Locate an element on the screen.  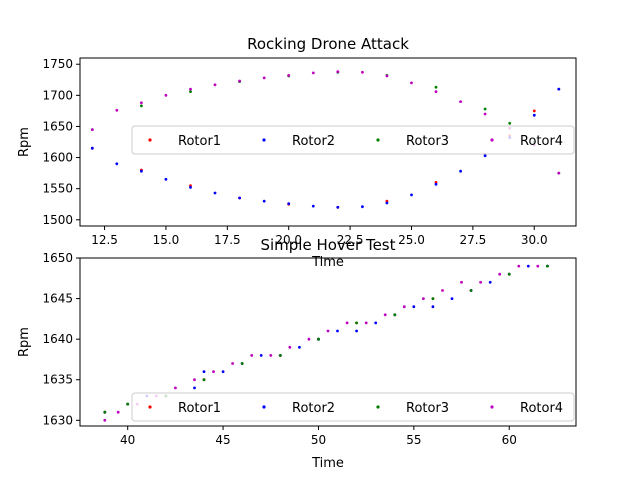
x-tick-label: 25.0 is located at coordinates (411, 240).